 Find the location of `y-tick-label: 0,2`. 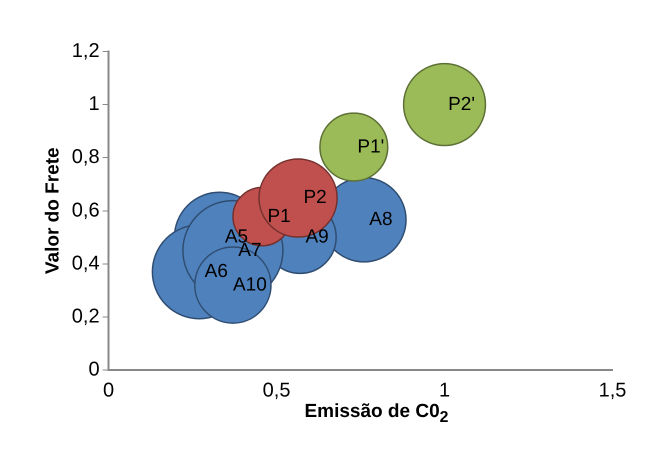

y-tick-label: 0,2 is located at coordinates (86, 316).